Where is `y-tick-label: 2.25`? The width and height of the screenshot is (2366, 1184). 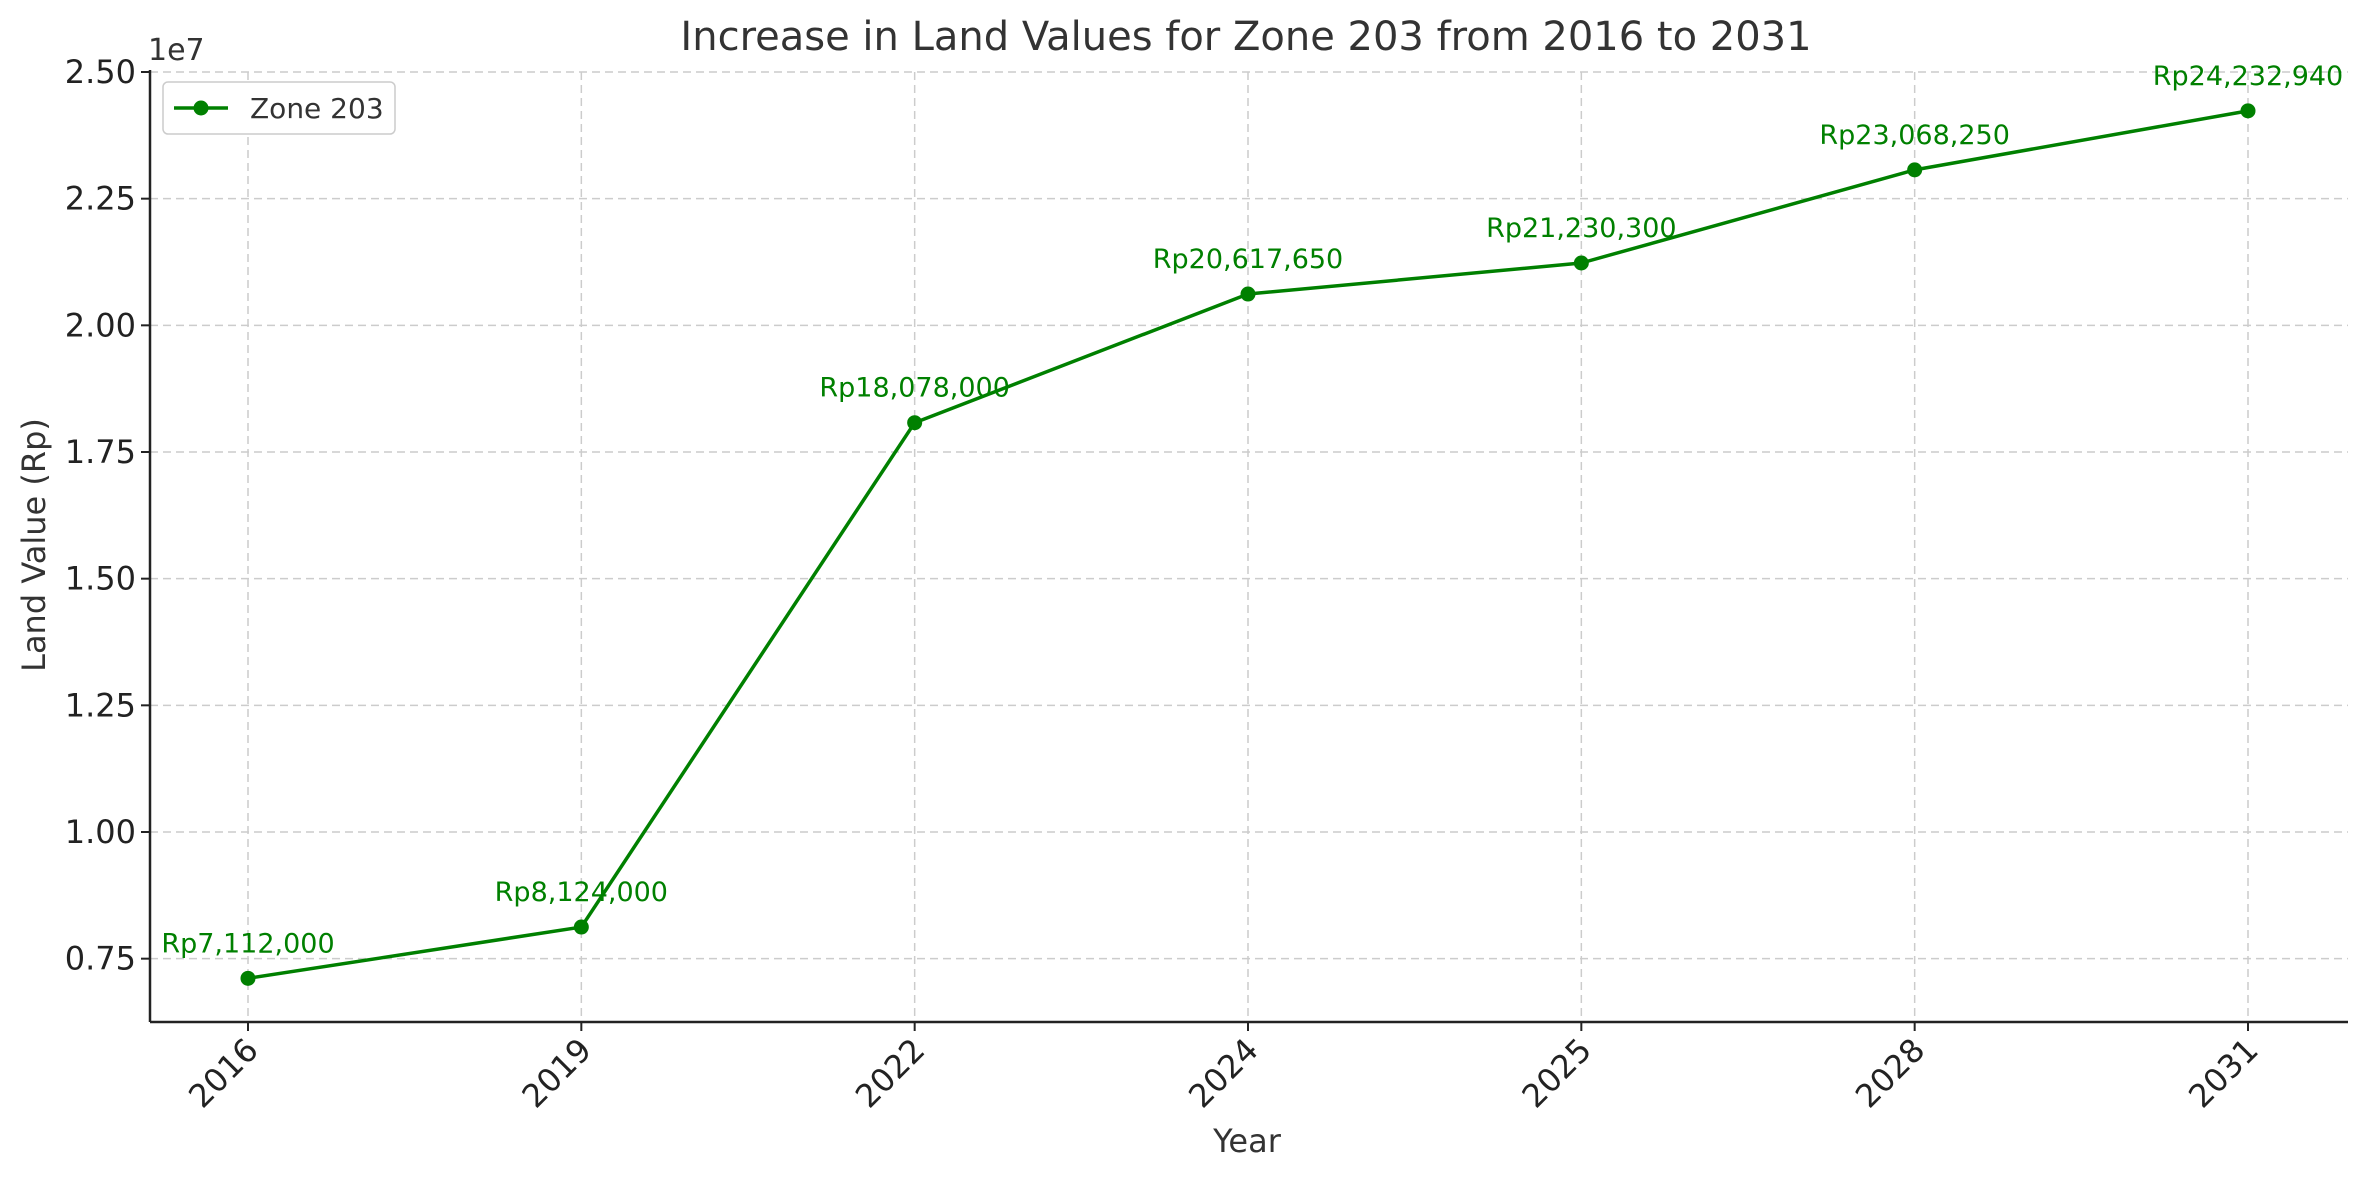 y-tick-label: 2.25 is located at coordinates (100, 199).